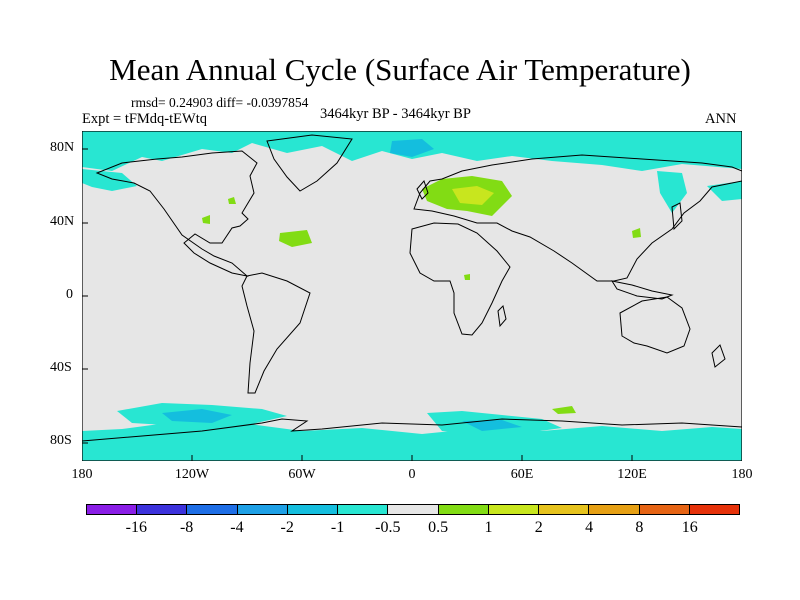 The width and height of the screenshot is (800, 600). Describe the element at coordinates (388, 527) in the screenshot. I see `colorbar-label: -0.5` at that location.